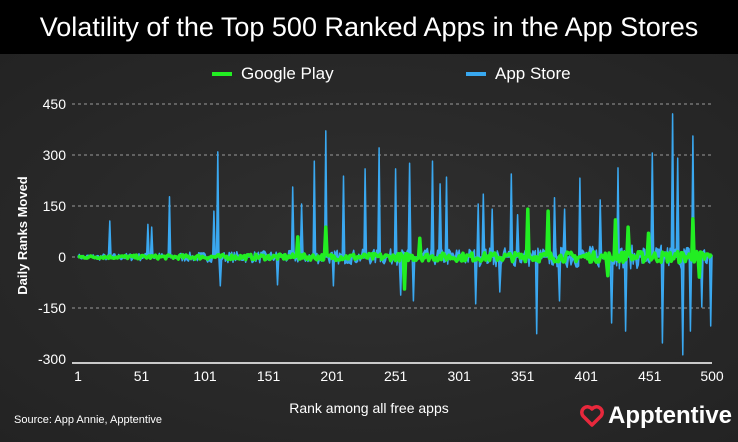  What do you see at coordinates (52, 359) in the screenshot?
I see `y-tick-label: -300` at bounding box center [52, 359].